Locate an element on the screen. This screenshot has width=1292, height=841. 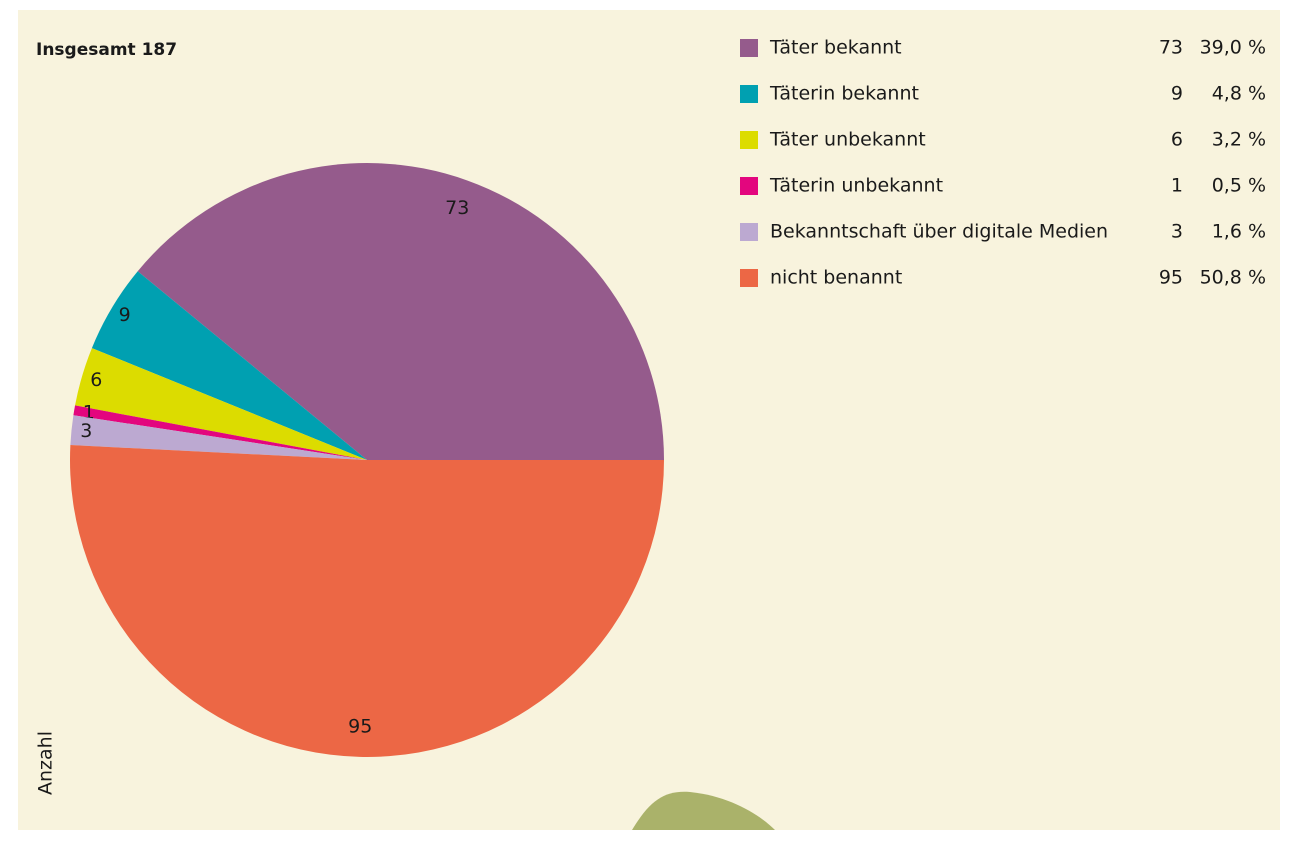
legend-count: 95 is located at coordinates (1171, 278).